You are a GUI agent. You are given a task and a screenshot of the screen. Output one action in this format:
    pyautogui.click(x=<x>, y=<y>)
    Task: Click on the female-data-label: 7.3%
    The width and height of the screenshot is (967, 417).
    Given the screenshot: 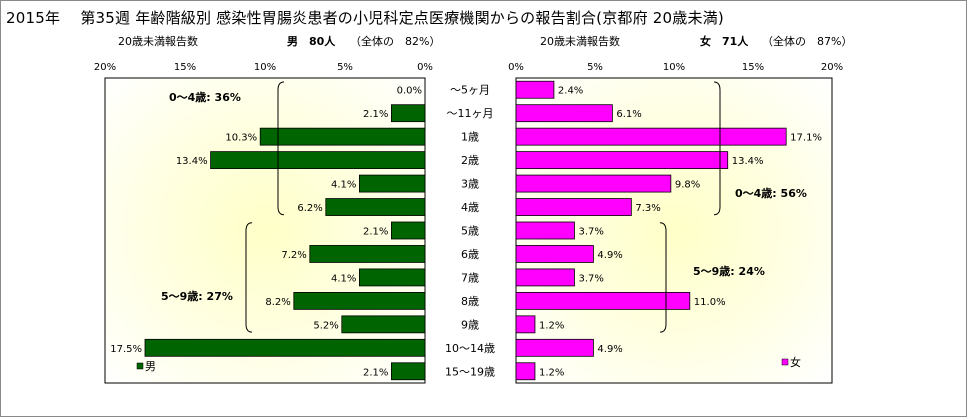 What is the action you would take?
    pyautogui.click(x=647, y=208)
    